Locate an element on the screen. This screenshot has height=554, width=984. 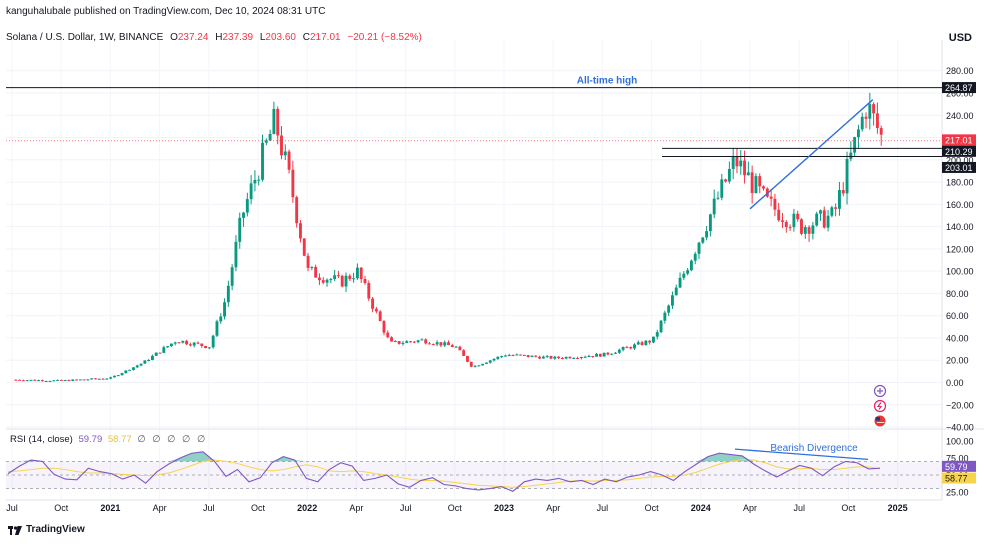
time-tick-label: 2021 is located at coordinates (110, 508).